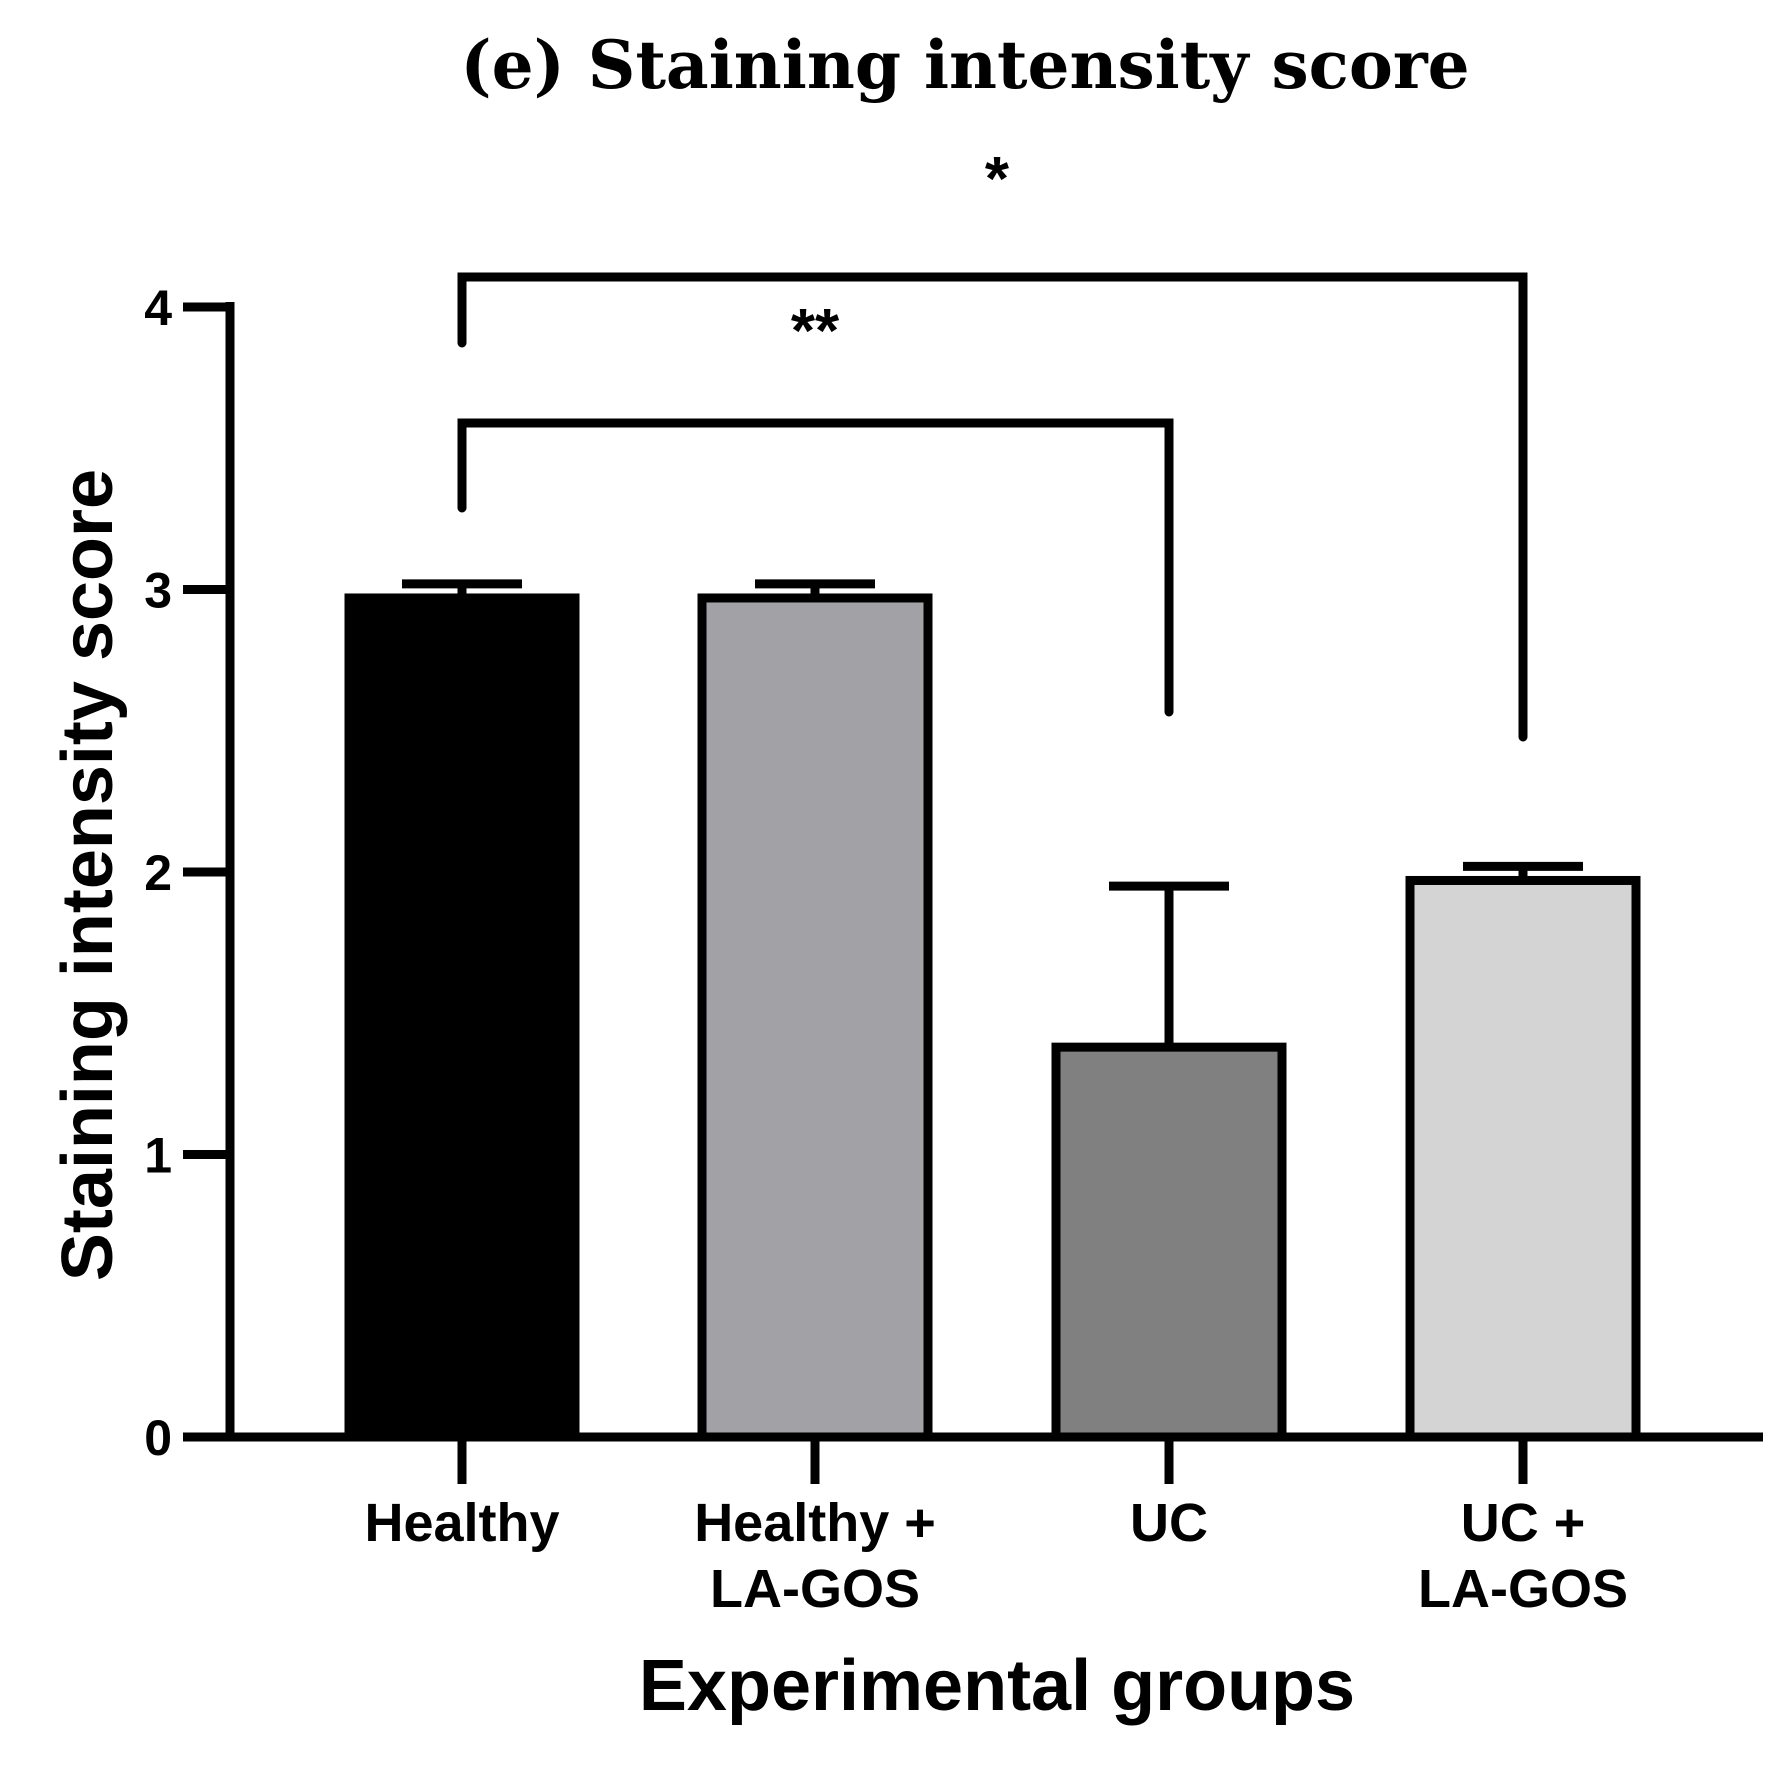 The width and height of the screenshot is (1788, 1766). Describe the element at coordinates (1169, 1523) in the screenshot. I see `x-category-label: UC` at that location.